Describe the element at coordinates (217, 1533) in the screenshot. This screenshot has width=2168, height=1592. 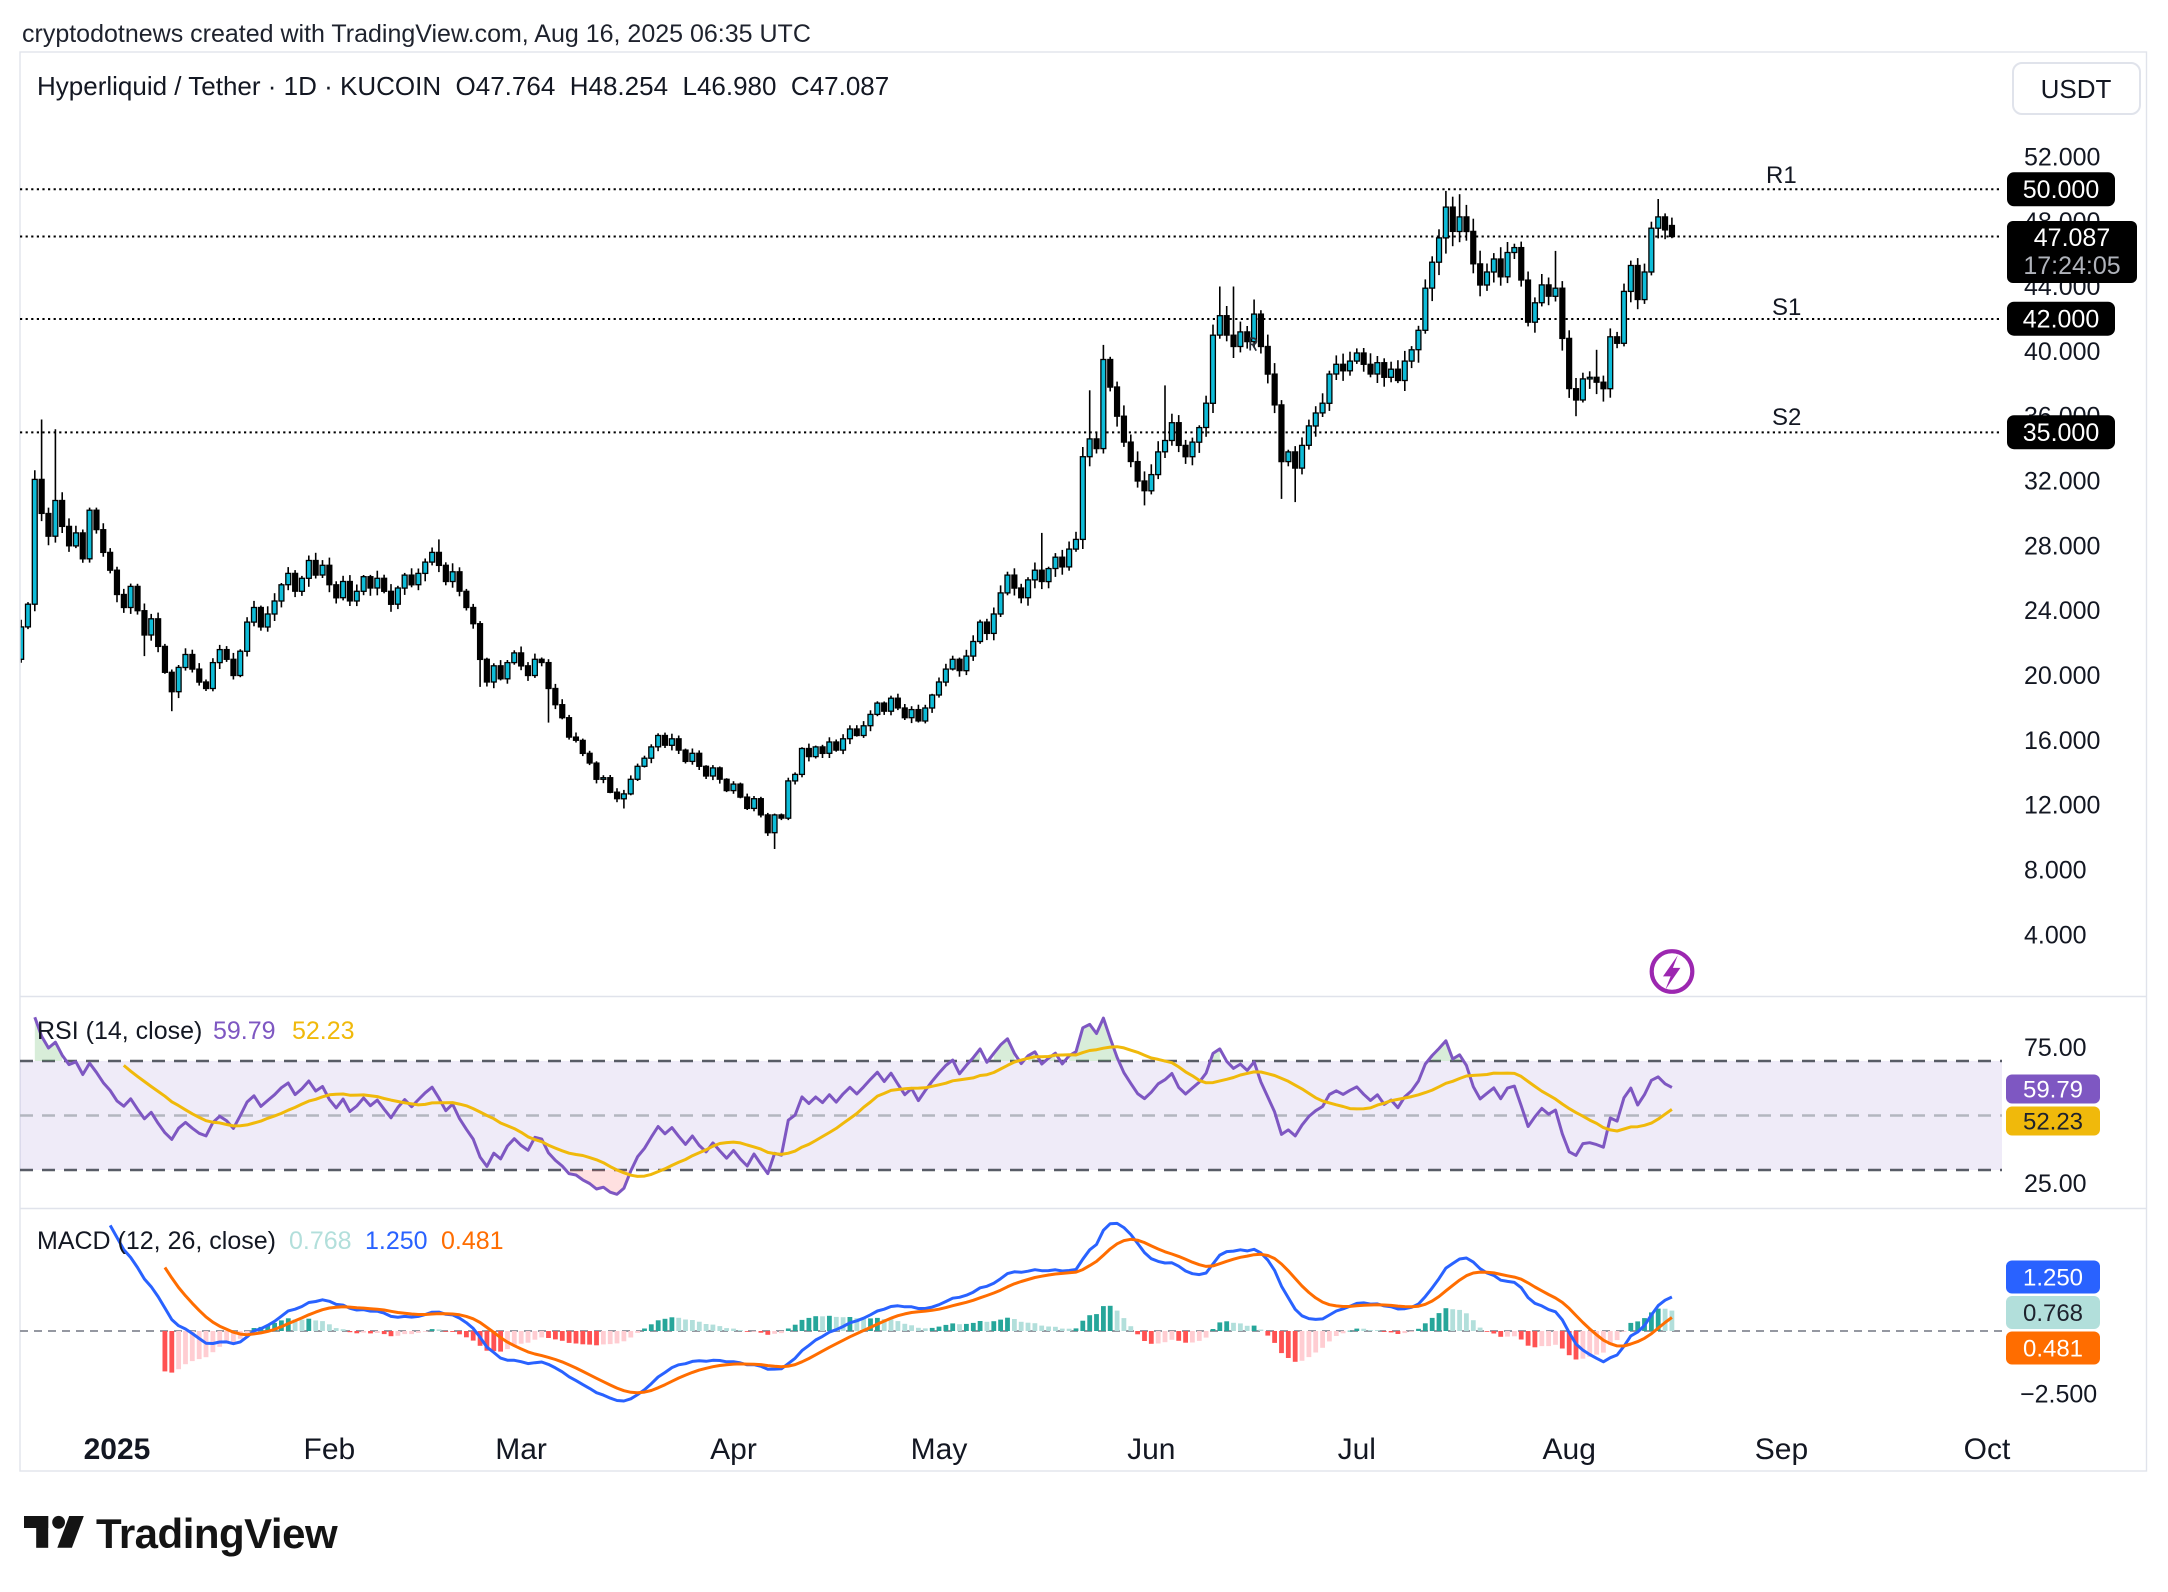
I see `svg-text: TradingView` at that location.